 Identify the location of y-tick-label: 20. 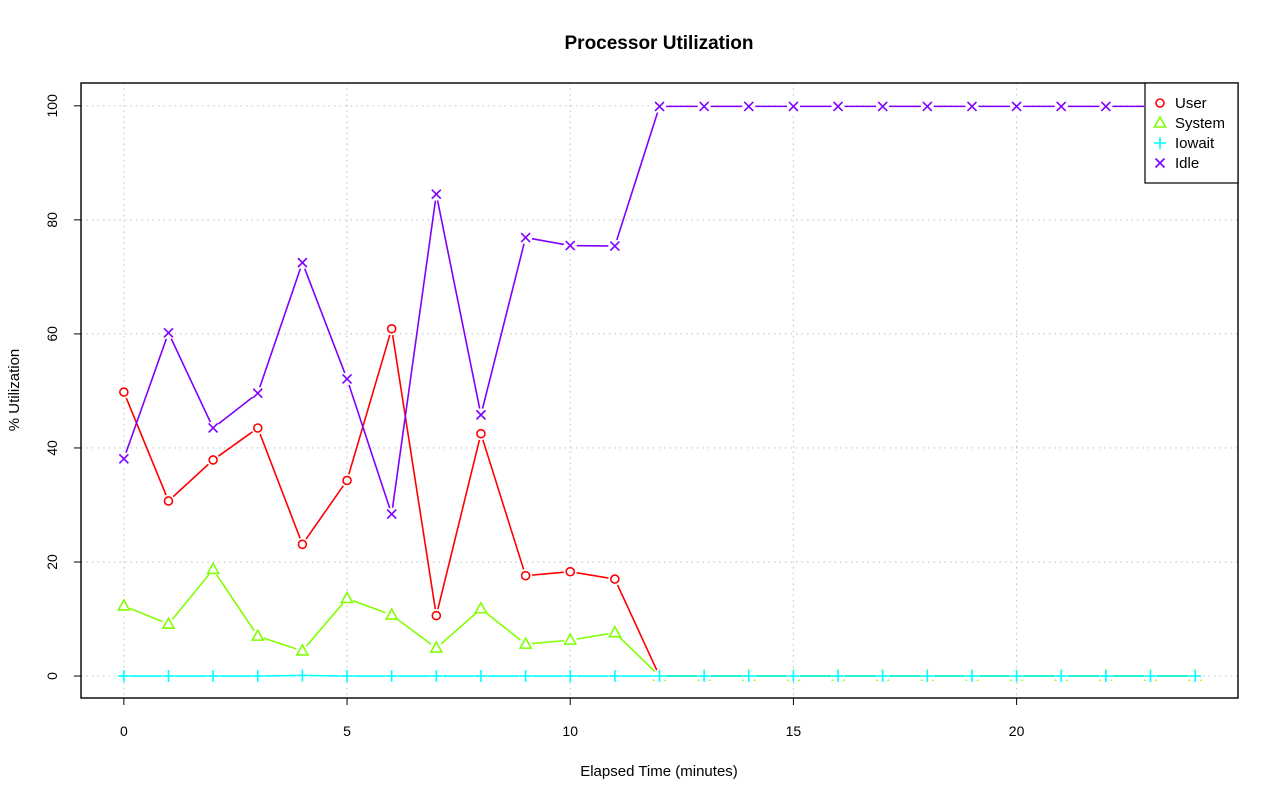
(52, 562).